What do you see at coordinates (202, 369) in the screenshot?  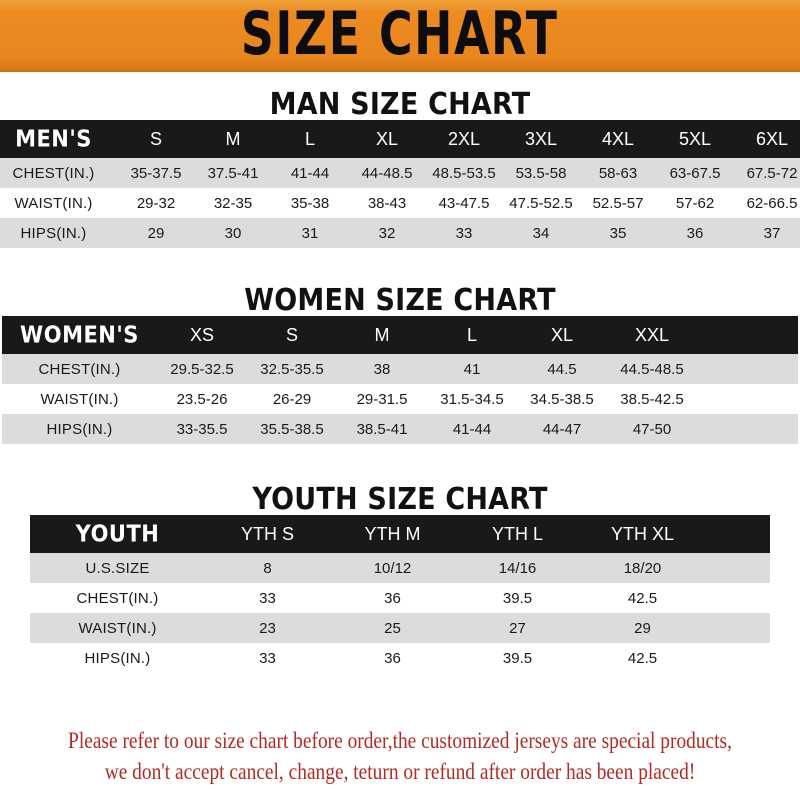 I see `women-cell: 29.5-32.5` at bounding box center [202, 369].